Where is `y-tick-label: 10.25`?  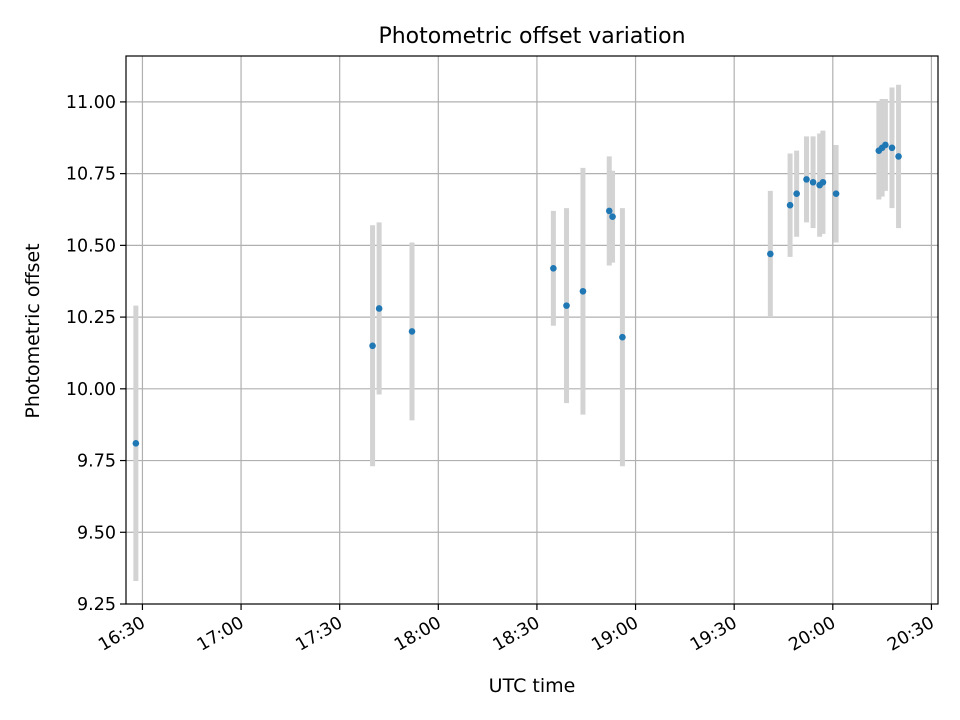
y-tick-label: 10.25 is located at coordinates (91, 318).